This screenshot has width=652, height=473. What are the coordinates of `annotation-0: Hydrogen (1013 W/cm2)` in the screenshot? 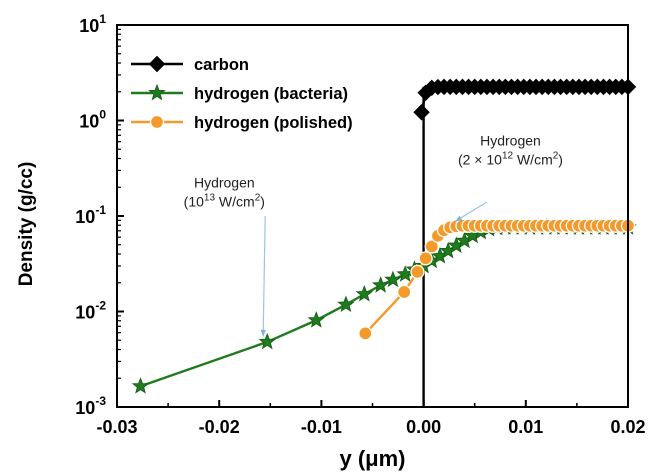 It's located at (225, 255).